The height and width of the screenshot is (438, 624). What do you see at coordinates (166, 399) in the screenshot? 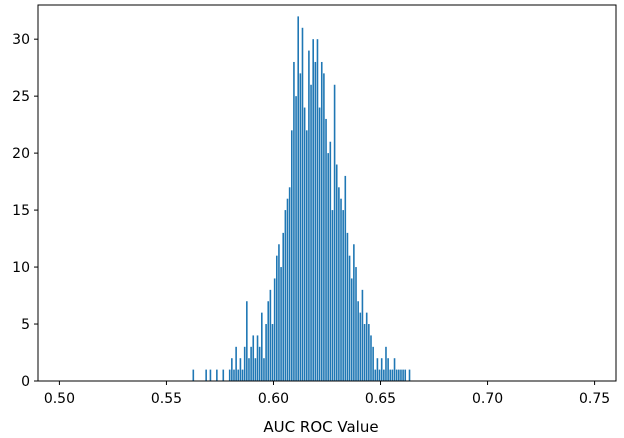
I see `x-tick-label: 0.55` at bounding box center [166, 399].